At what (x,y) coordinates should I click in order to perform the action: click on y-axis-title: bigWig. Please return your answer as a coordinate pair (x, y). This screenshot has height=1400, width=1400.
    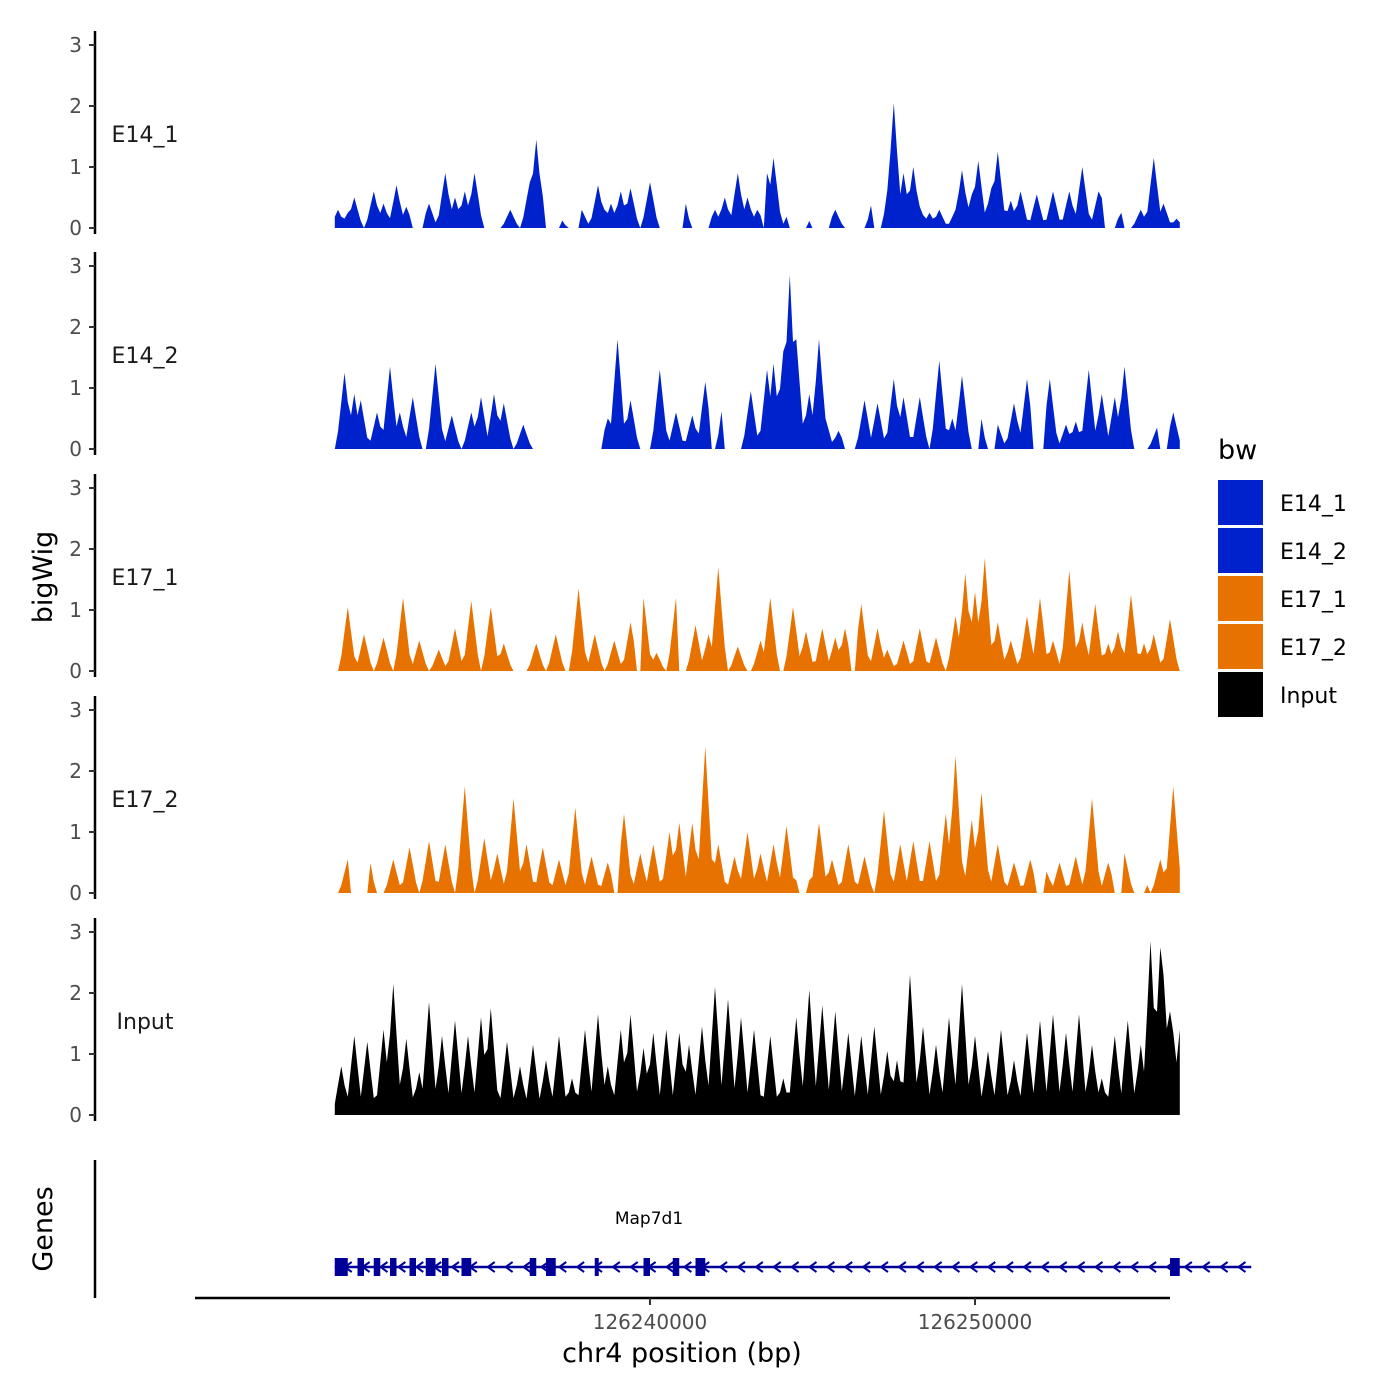
    Looking at the image, I should click on (43, 577).